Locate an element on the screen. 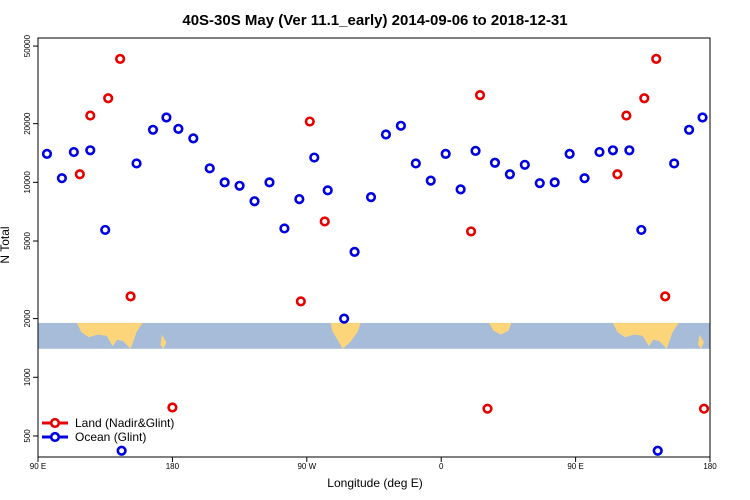 The image size is (750, 500). map-strip is located at coordinates (374, 335).